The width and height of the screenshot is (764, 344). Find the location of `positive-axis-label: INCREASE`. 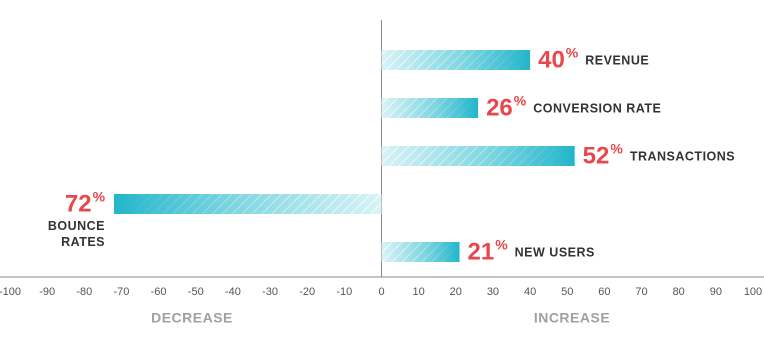

positive-axis-label: INCREASE is located at coordinates (572, 318).